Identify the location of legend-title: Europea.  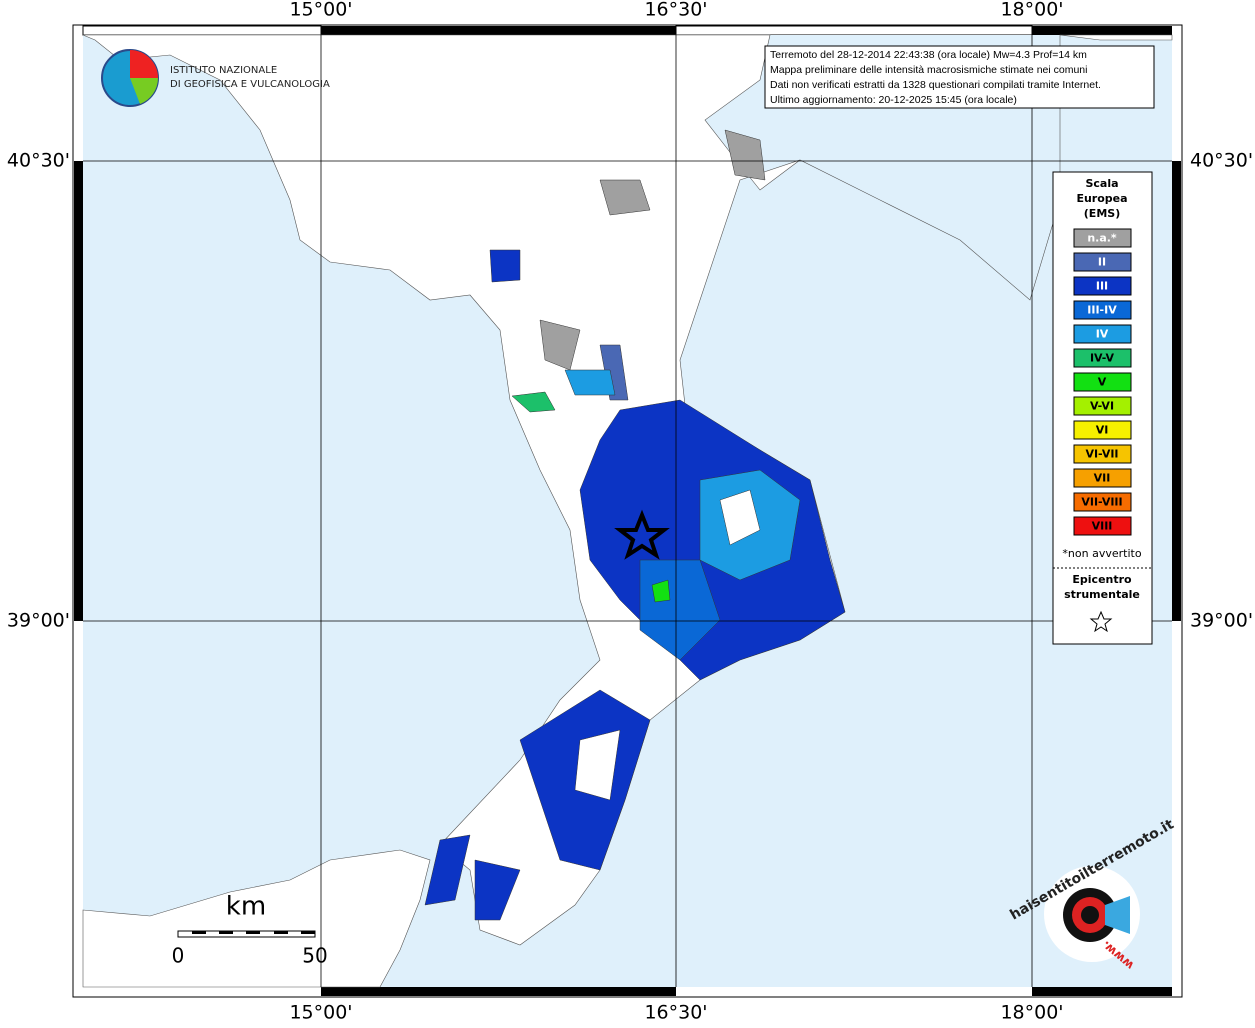
(1101, 198).